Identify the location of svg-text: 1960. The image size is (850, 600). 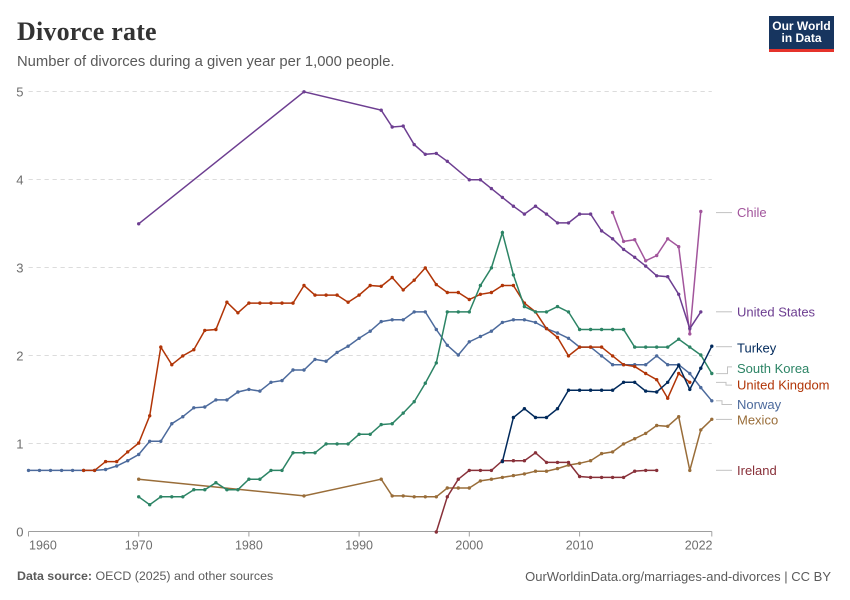
(43, 546).